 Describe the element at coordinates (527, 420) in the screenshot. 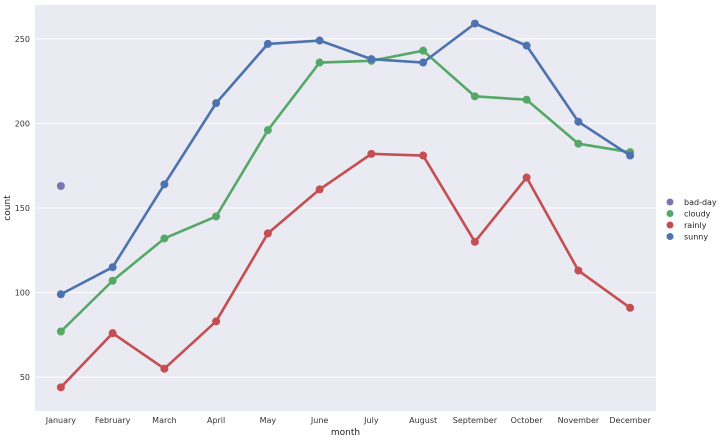

I see `x-tick-label: October` at that location.